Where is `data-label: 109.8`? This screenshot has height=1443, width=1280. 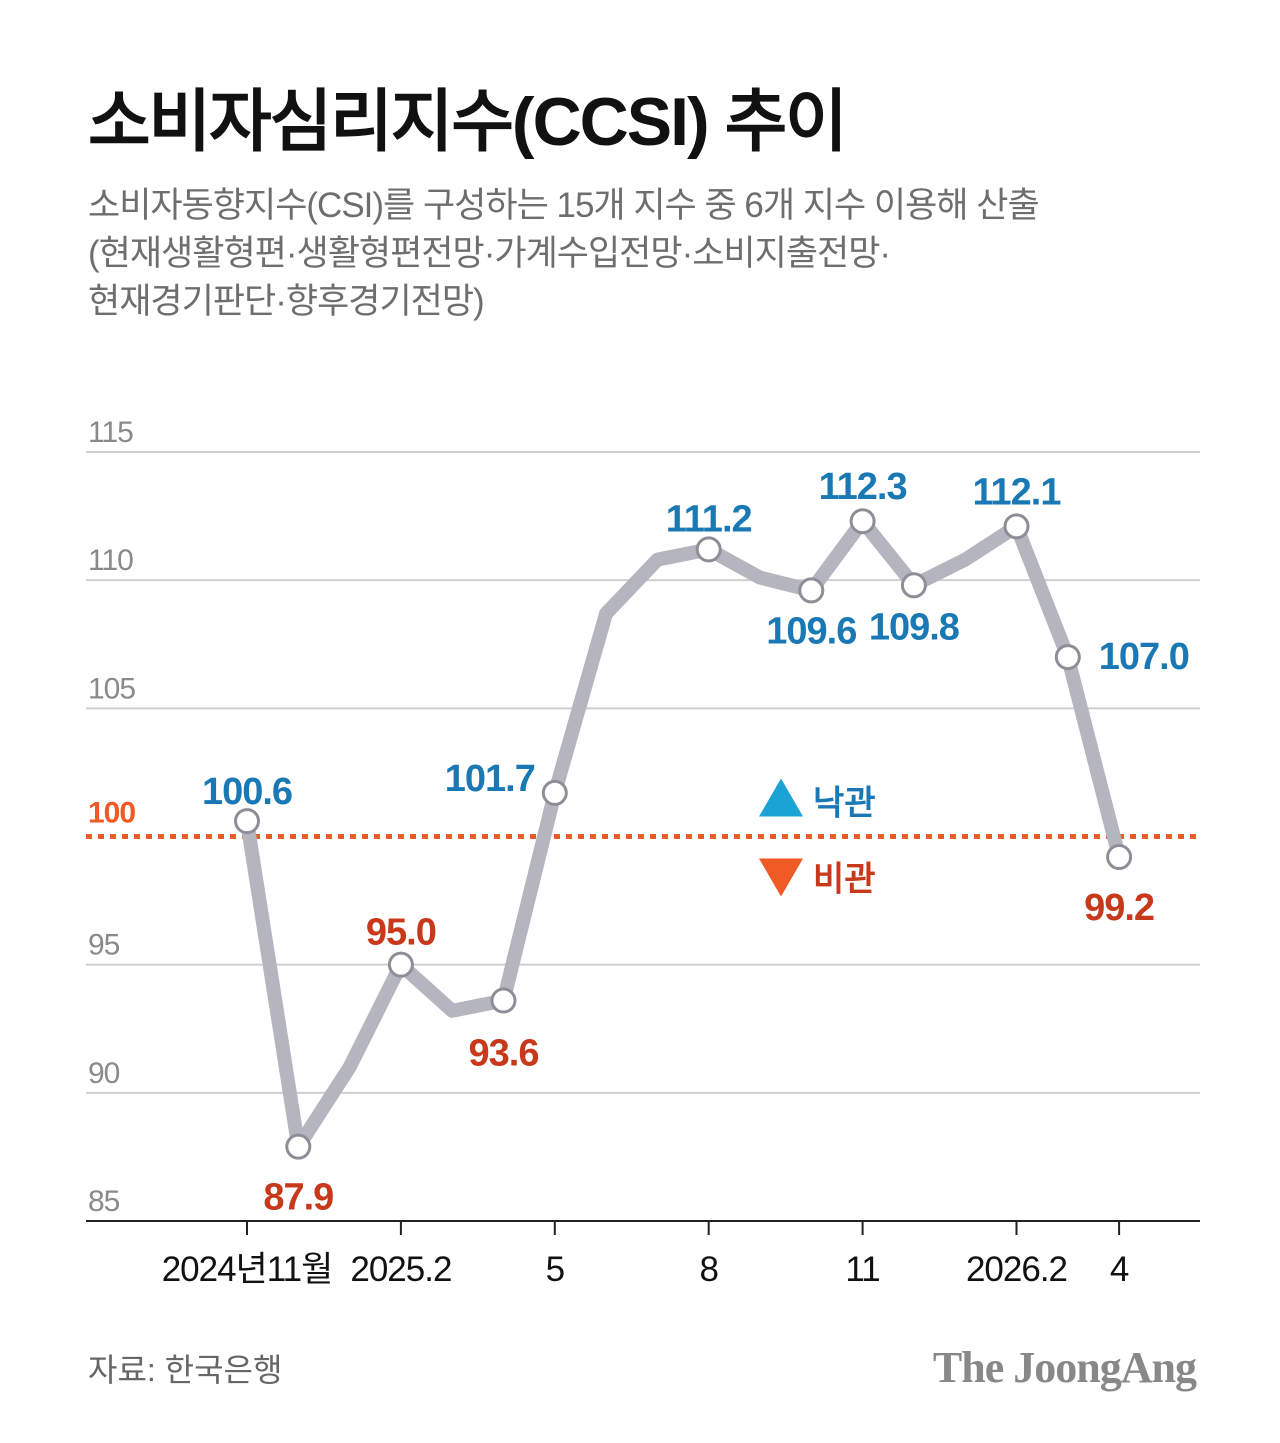
data-label: 109.8 is located at coordinates (914, 627).